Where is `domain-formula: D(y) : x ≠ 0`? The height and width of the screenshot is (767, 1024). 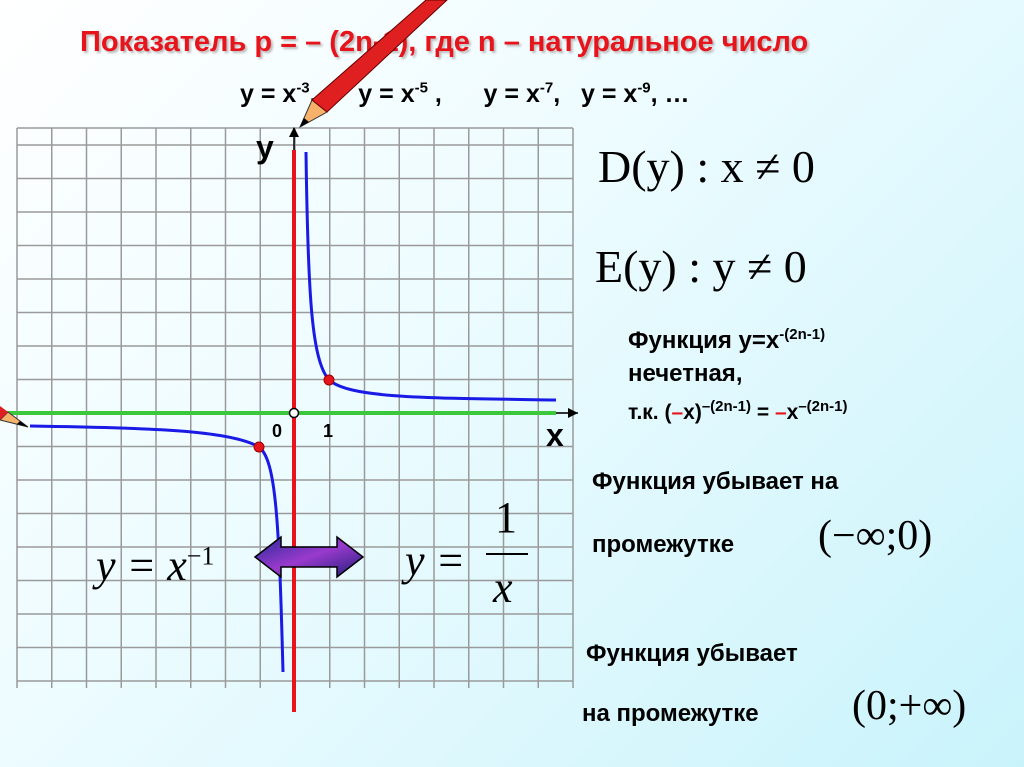
domain-formula: D(y) : x ≠ 0 is located at coordinates (706, 166).